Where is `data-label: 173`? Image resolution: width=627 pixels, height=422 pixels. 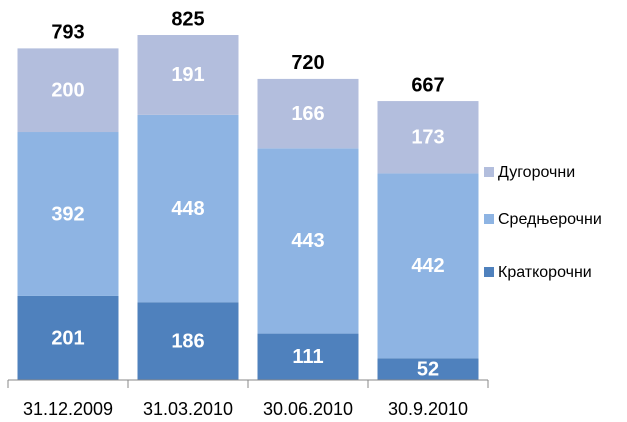
data-label: 173 is located at coordinates (427, 138).